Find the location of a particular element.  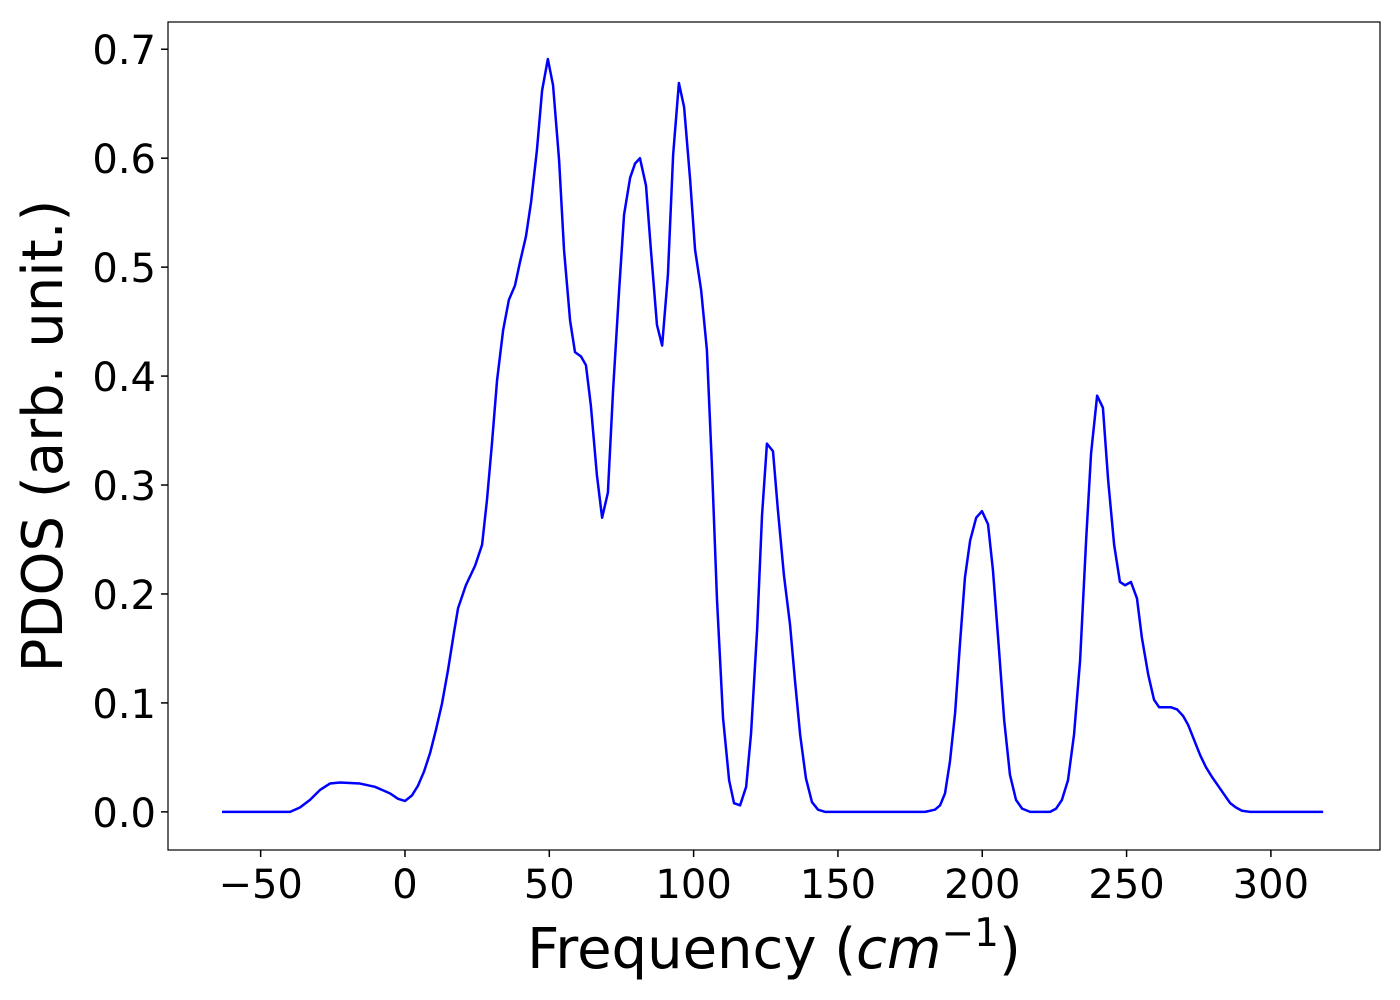

x-label-sup: −1 is located at coordinates (970, 933).